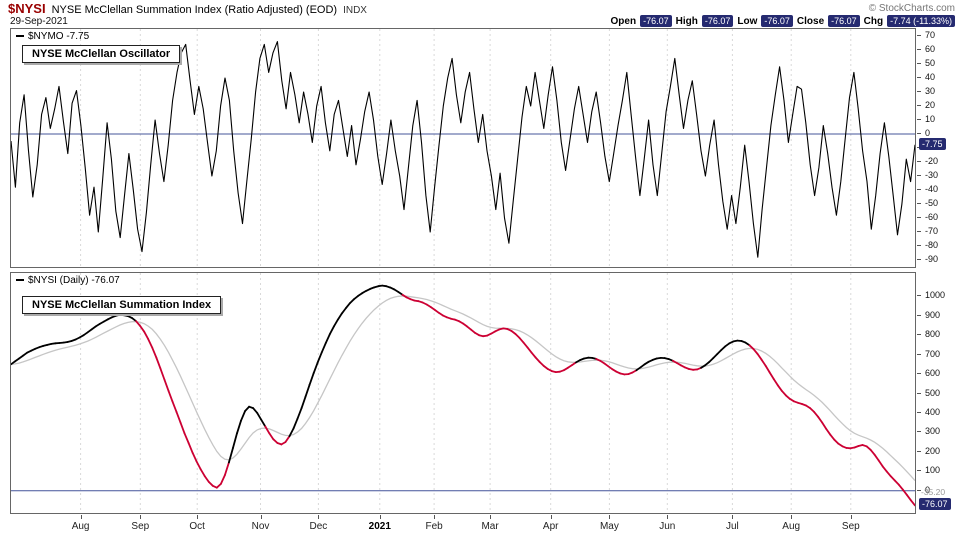 The image size is (960, 540). Describe the element at coordinates (921, 21) in the screenshot. I see `chg-value: -7.74 (-11.33%)` at that location.